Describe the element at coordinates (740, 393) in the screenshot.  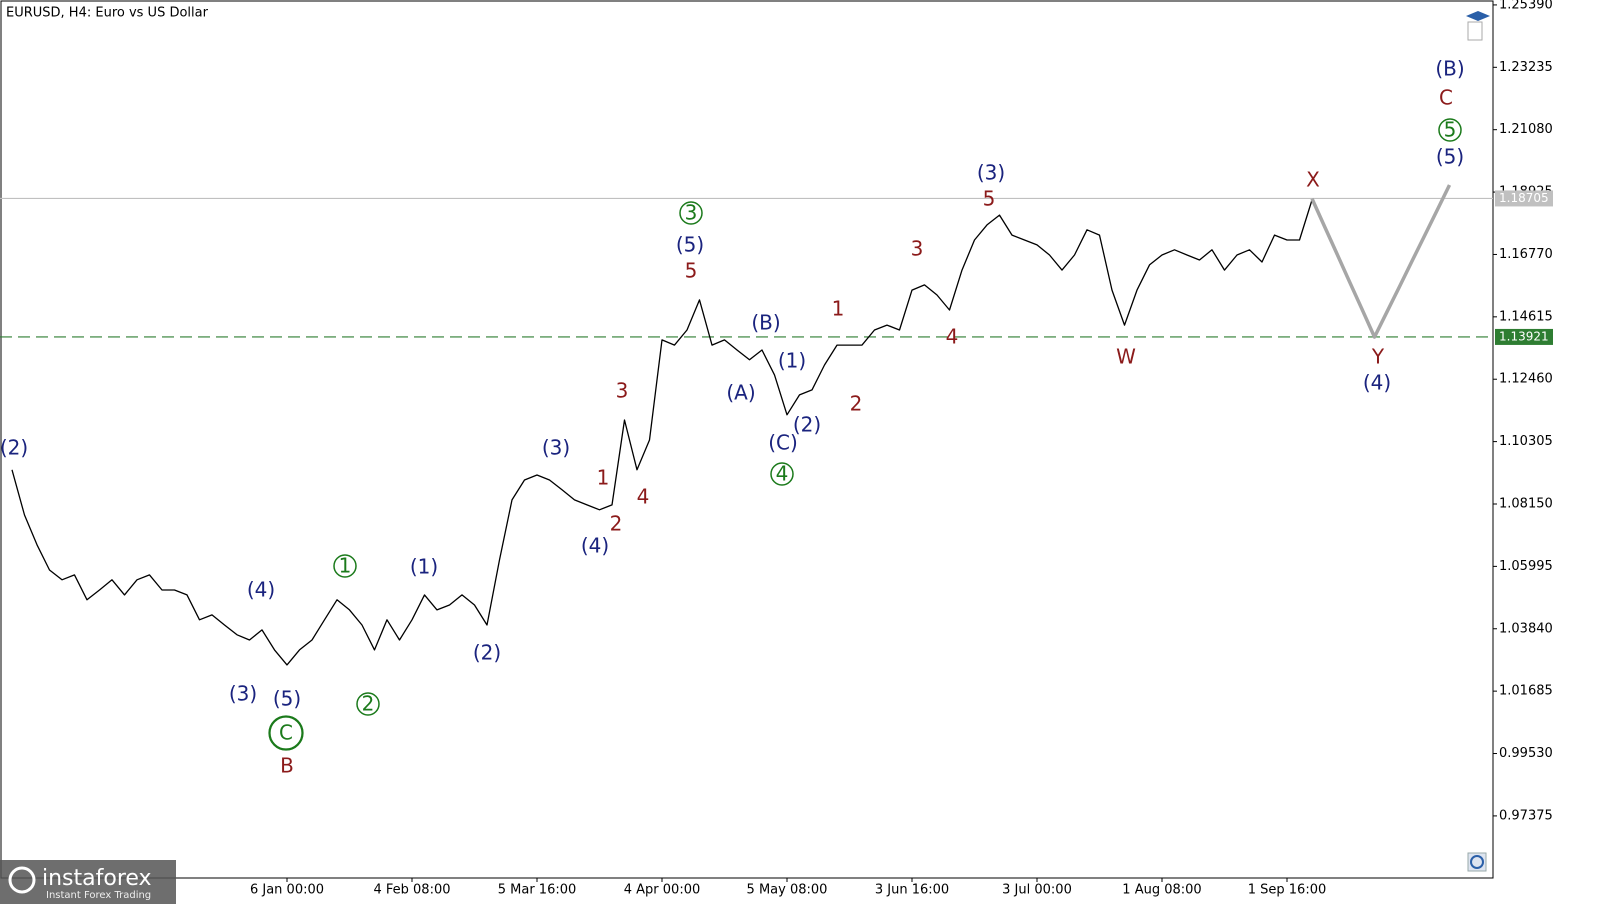
I see `wave-label: (A)` at that location.